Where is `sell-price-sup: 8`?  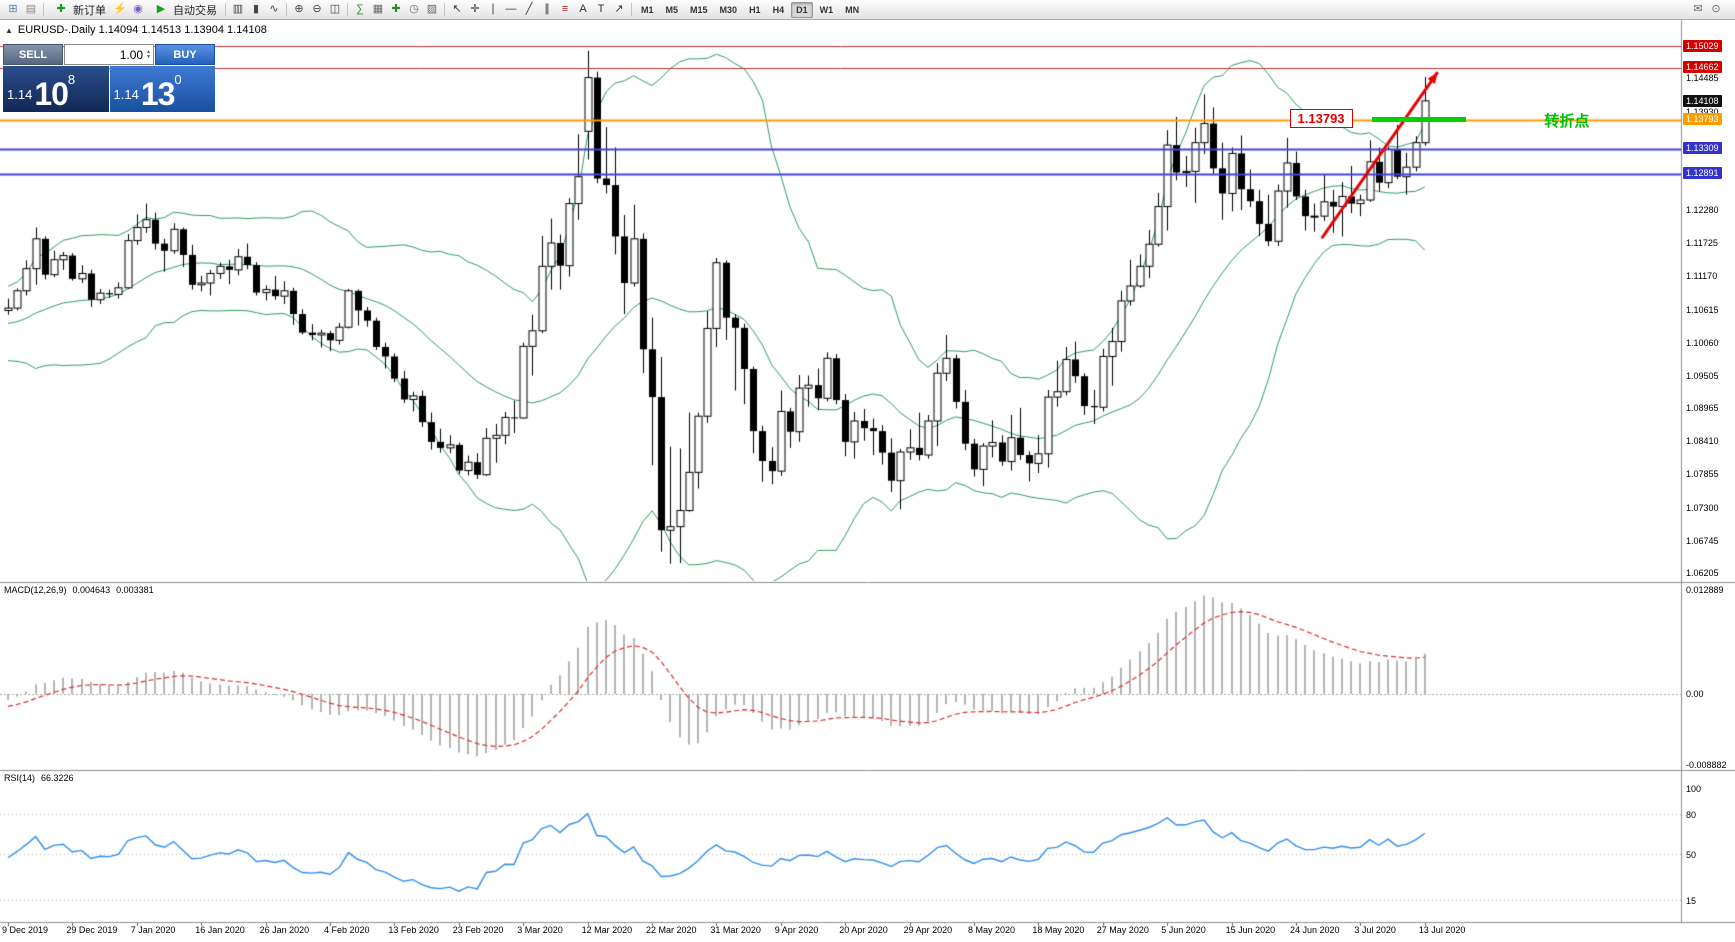
sell-price-sup: 8 is located at coordinates (71, 79).